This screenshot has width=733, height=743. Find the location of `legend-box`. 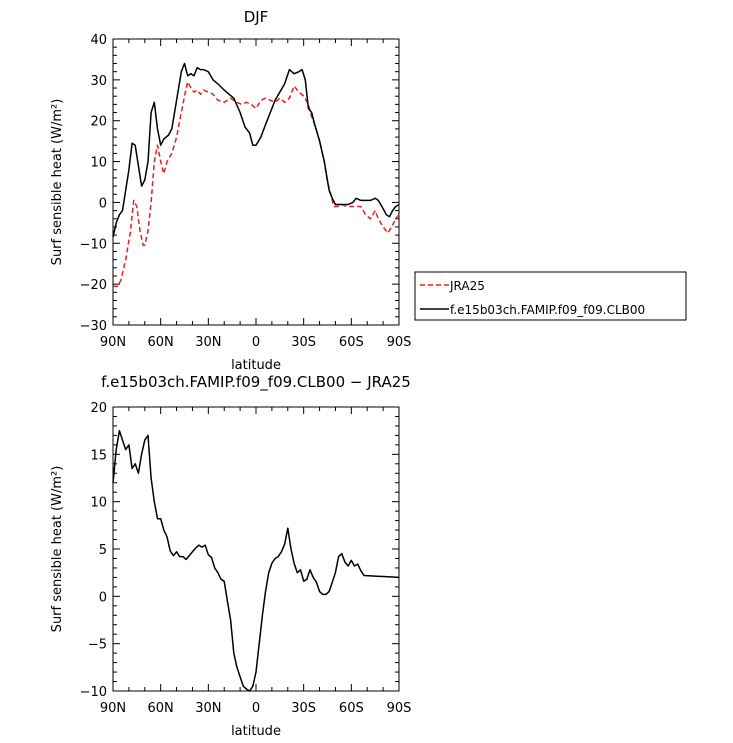

legend-box is located at coordinates (550, 296).